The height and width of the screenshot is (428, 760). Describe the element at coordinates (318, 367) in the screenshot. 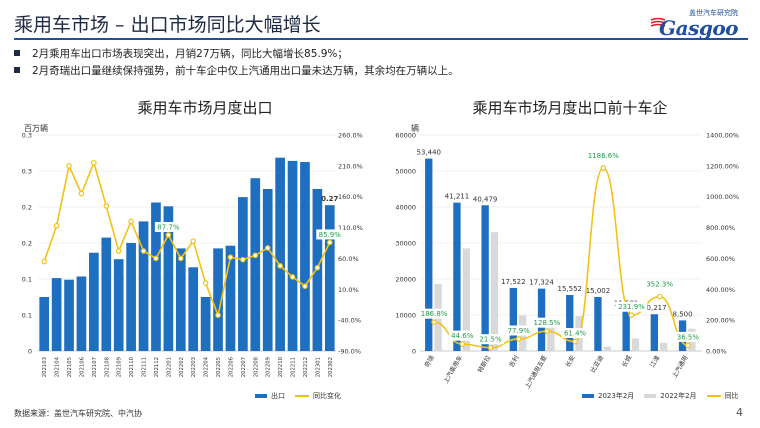

I see `x-tick-label: 202301` at that location.